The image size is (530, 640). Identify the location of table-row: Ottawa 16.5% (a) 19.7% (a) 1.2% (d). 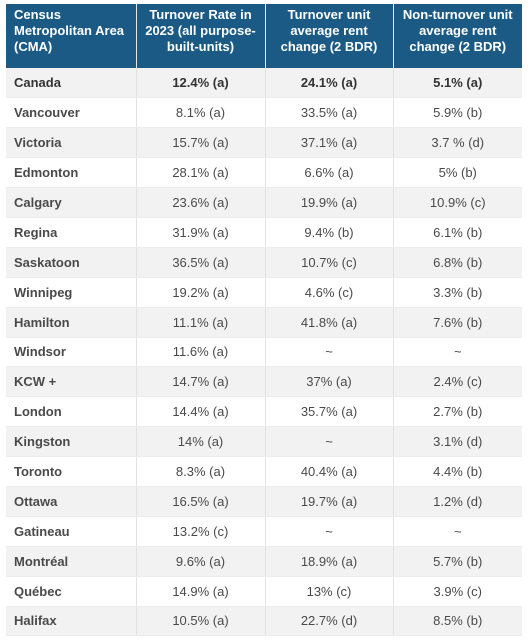
(264, 501).